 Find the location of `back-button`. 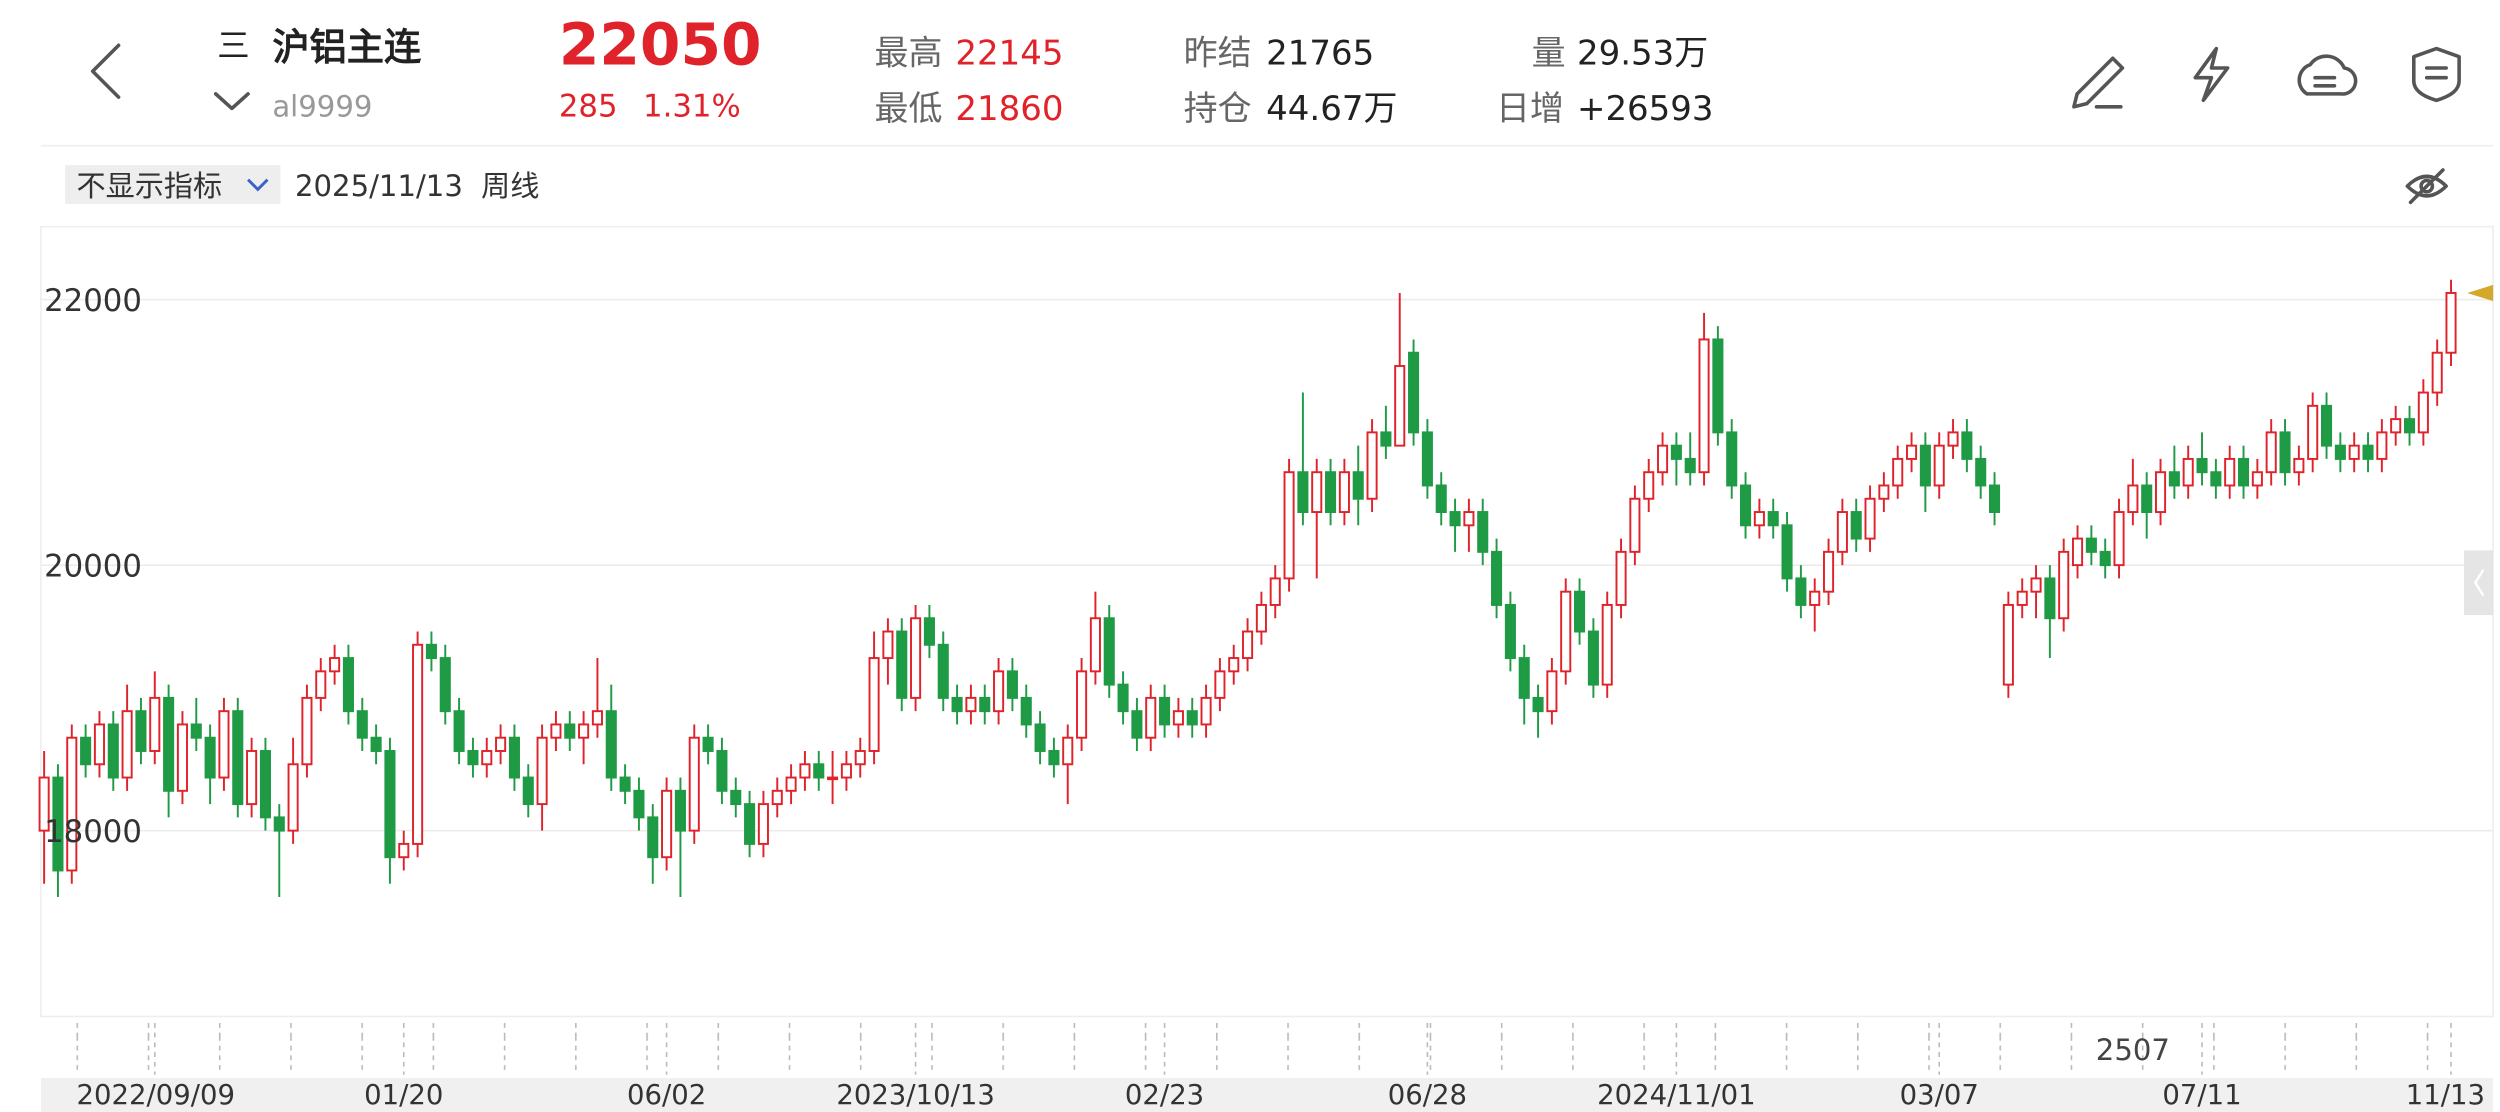

back-button is located at coordinates (105, 71).